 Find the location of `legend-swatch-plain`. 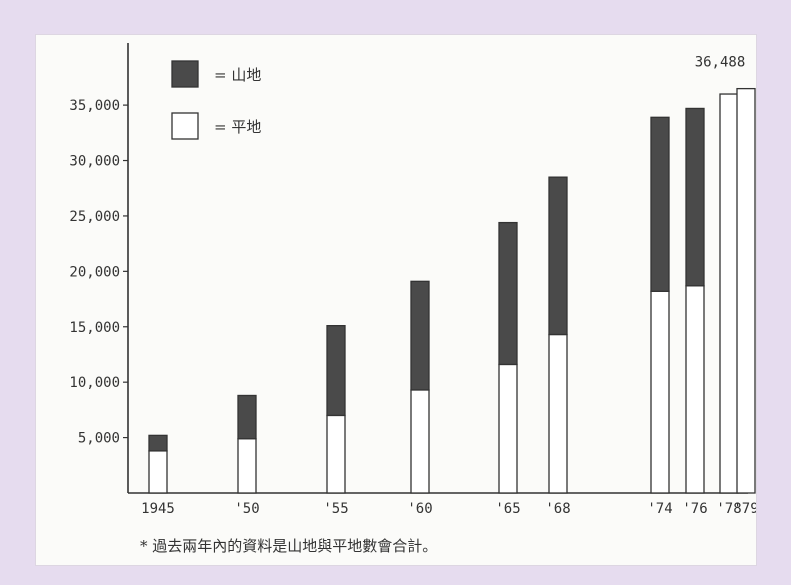

legend-swatch-plain is located at coordinates (185, 126).